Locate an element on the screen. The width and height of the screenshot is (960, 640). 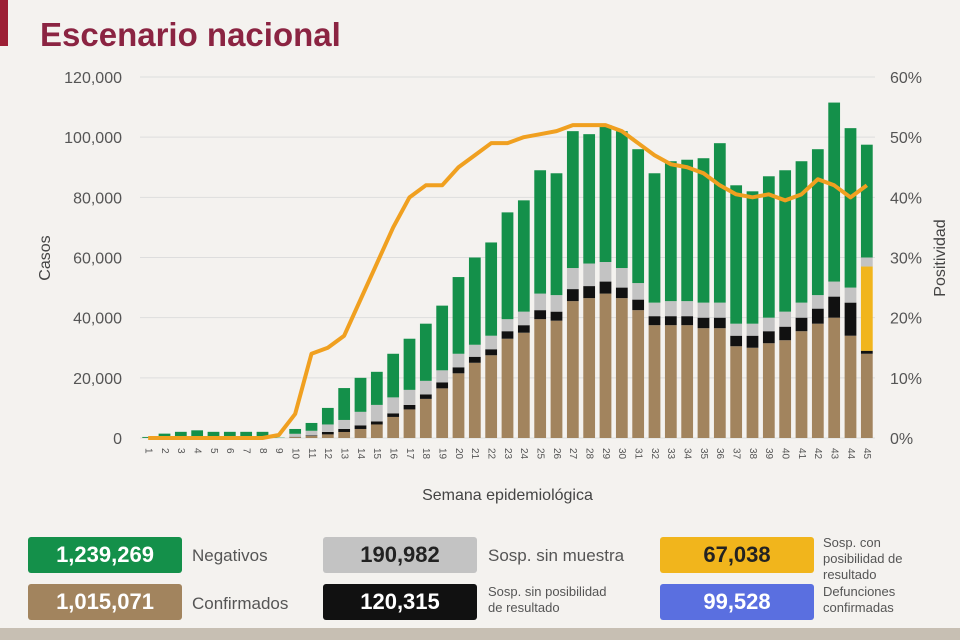
x-tick-label: 28 is located at coordinates (589, 454).